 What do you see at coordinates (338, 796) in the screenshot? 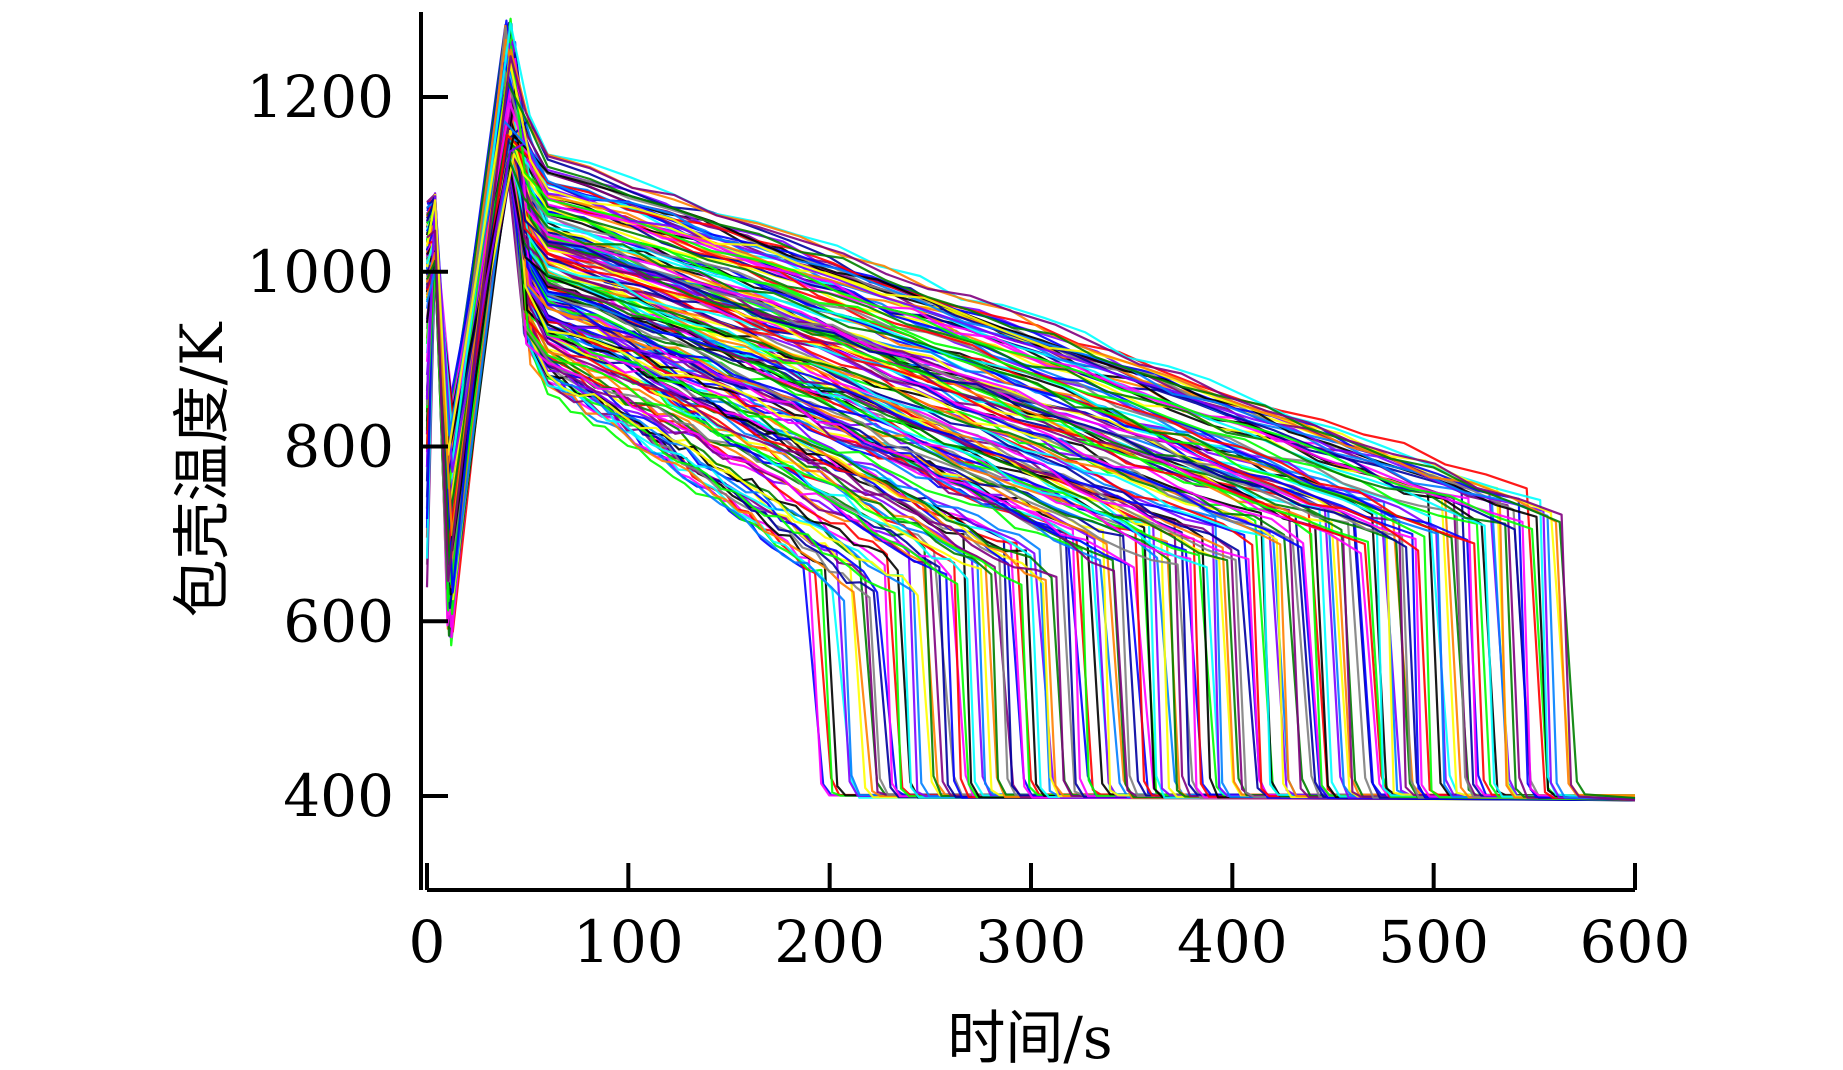
I see `y-tick-label: 400` at bounding box center [338, 796].